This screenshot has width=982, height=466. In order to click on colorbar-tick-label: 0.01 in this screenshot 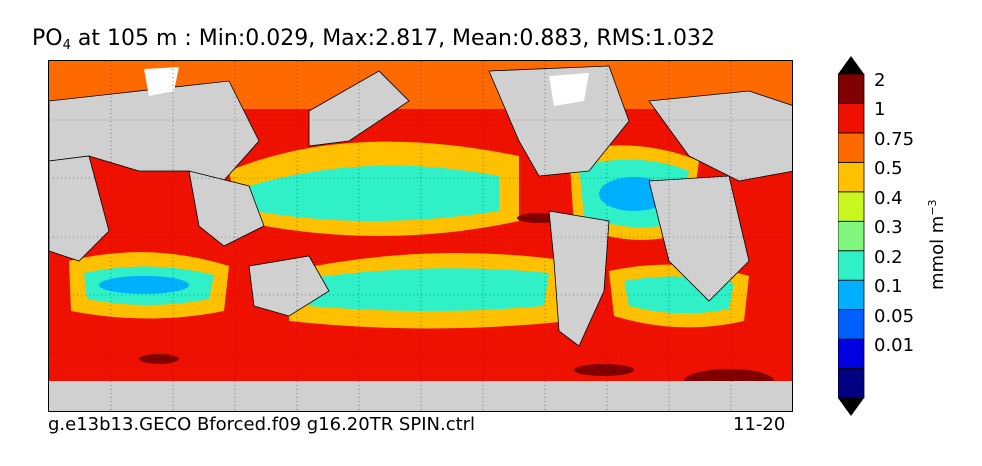, I will do `click(894, 346)`.